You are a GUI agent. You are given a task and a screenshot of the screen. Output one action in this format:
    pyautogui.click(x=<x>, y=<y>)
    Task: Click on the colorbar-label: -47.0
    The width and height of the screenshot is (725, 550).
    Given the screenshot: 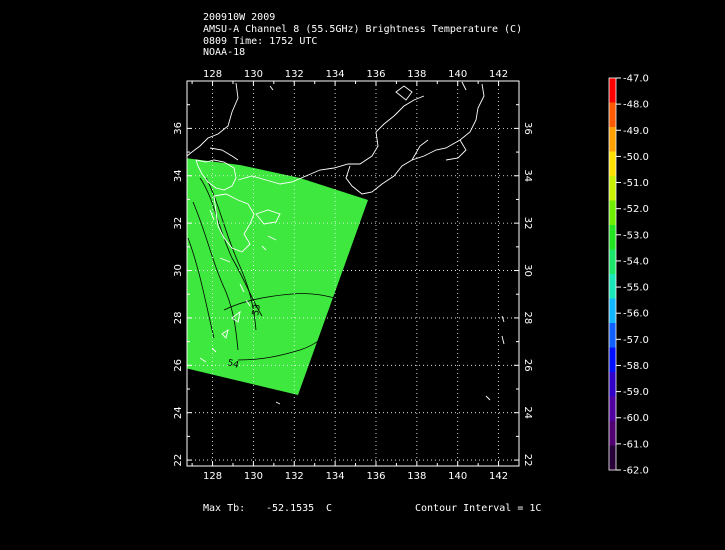 What is the action you would take?
    pyautogui.click(x=636, y=79)
    